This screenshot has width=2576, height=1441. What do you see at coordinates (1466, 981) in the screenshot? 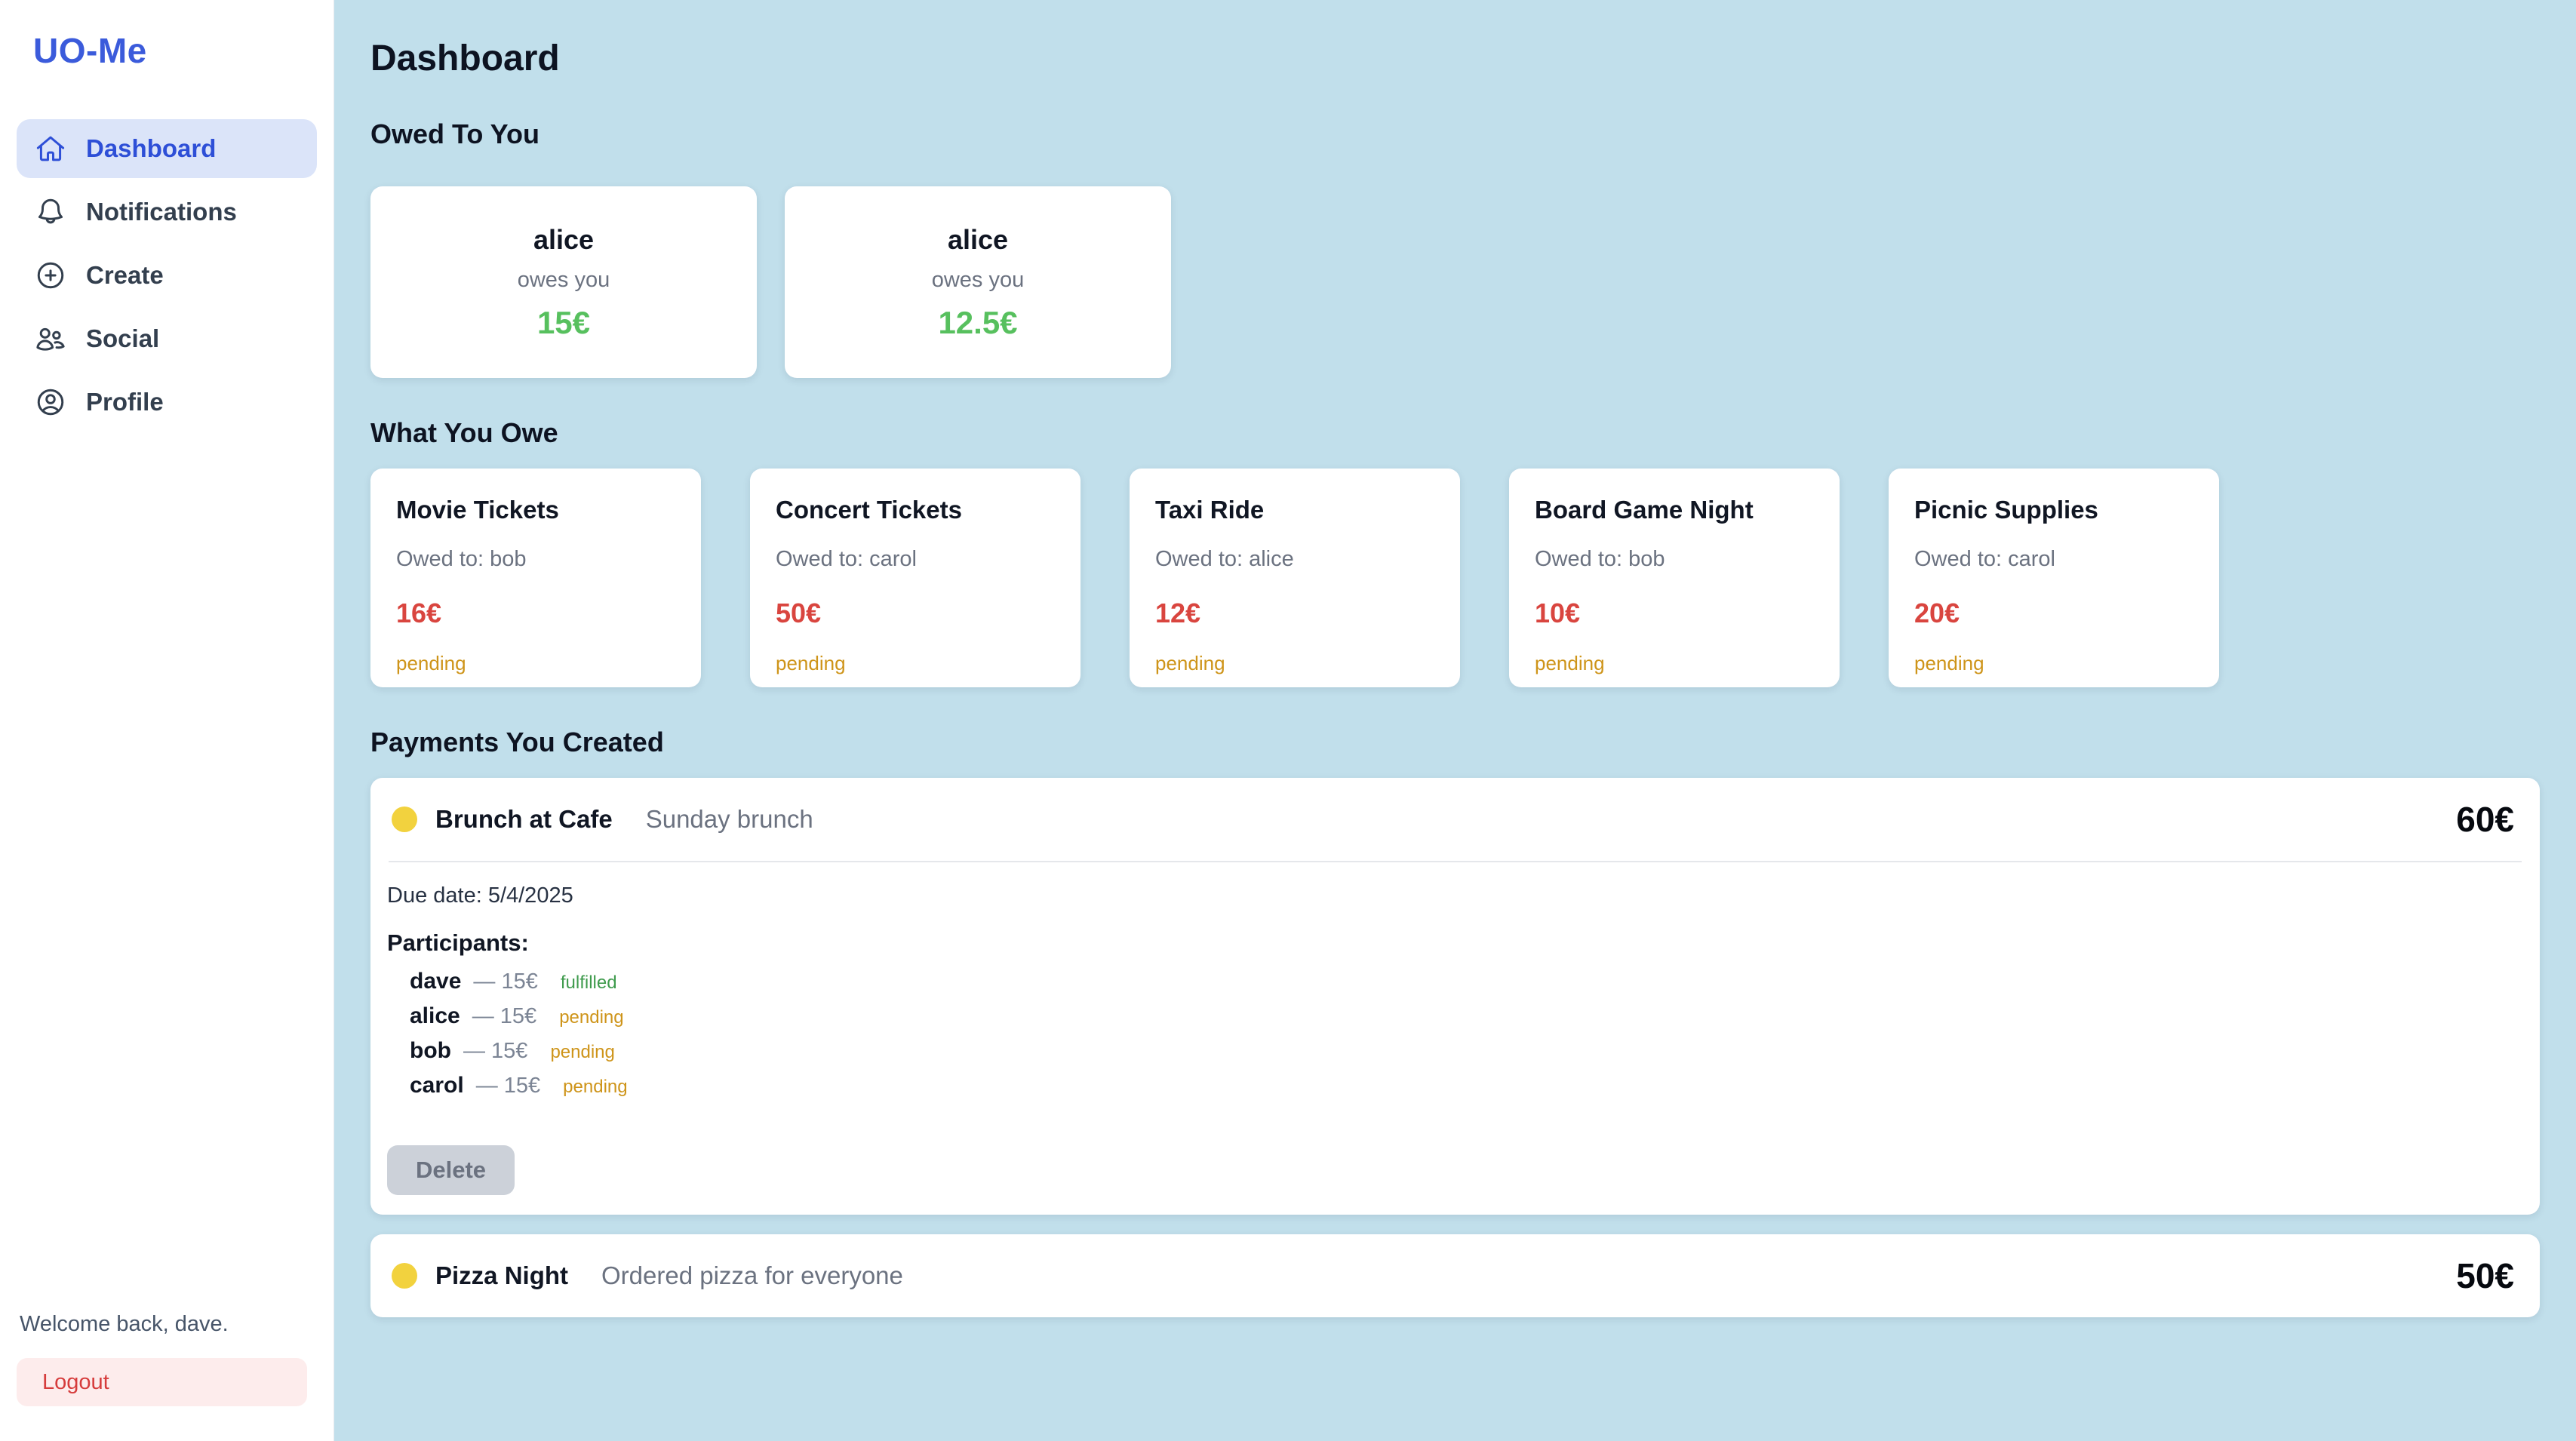
I see `participant-row: dave — 15€ fulfilled` at bounding box center [1466, 981].